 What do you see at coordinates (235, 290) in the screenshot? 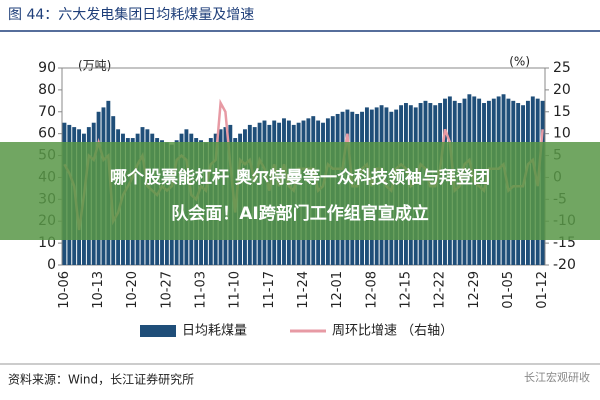
I see `x-tick-label: 11-10` at bounding box center [235, 290].